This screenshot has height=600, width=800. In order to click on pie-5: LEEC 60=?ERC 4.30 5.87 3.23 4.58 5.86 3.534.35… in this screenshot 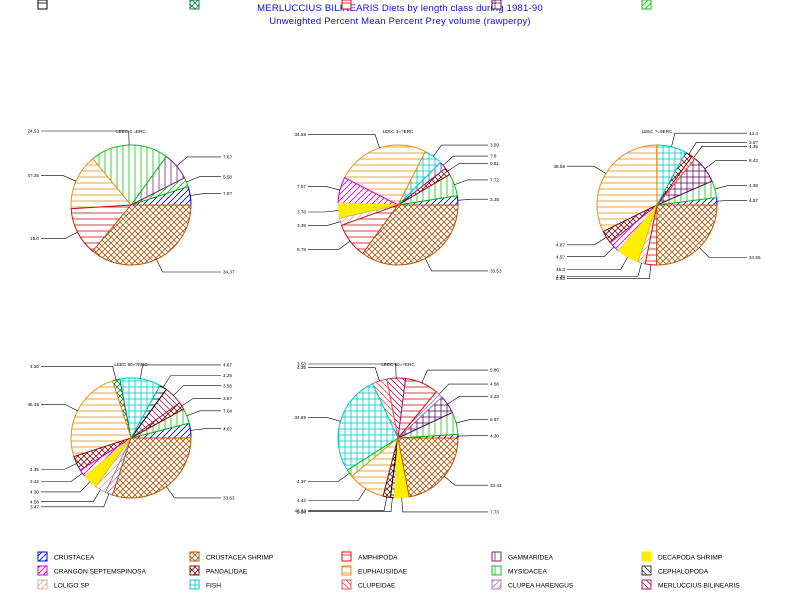, I will do `click(398, 438)`.